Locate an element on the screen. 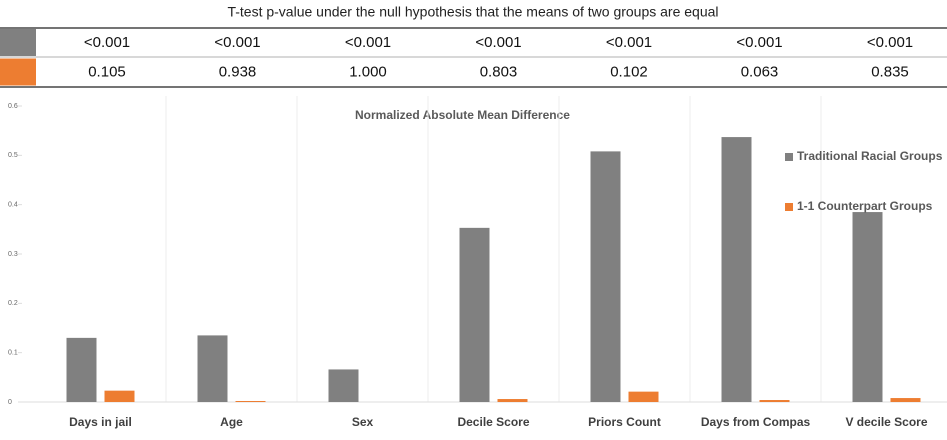 Image resolution: width=947 pixels, height=440 pixels. y-tick-label: 0.4 is located at coordinates (13, 205).